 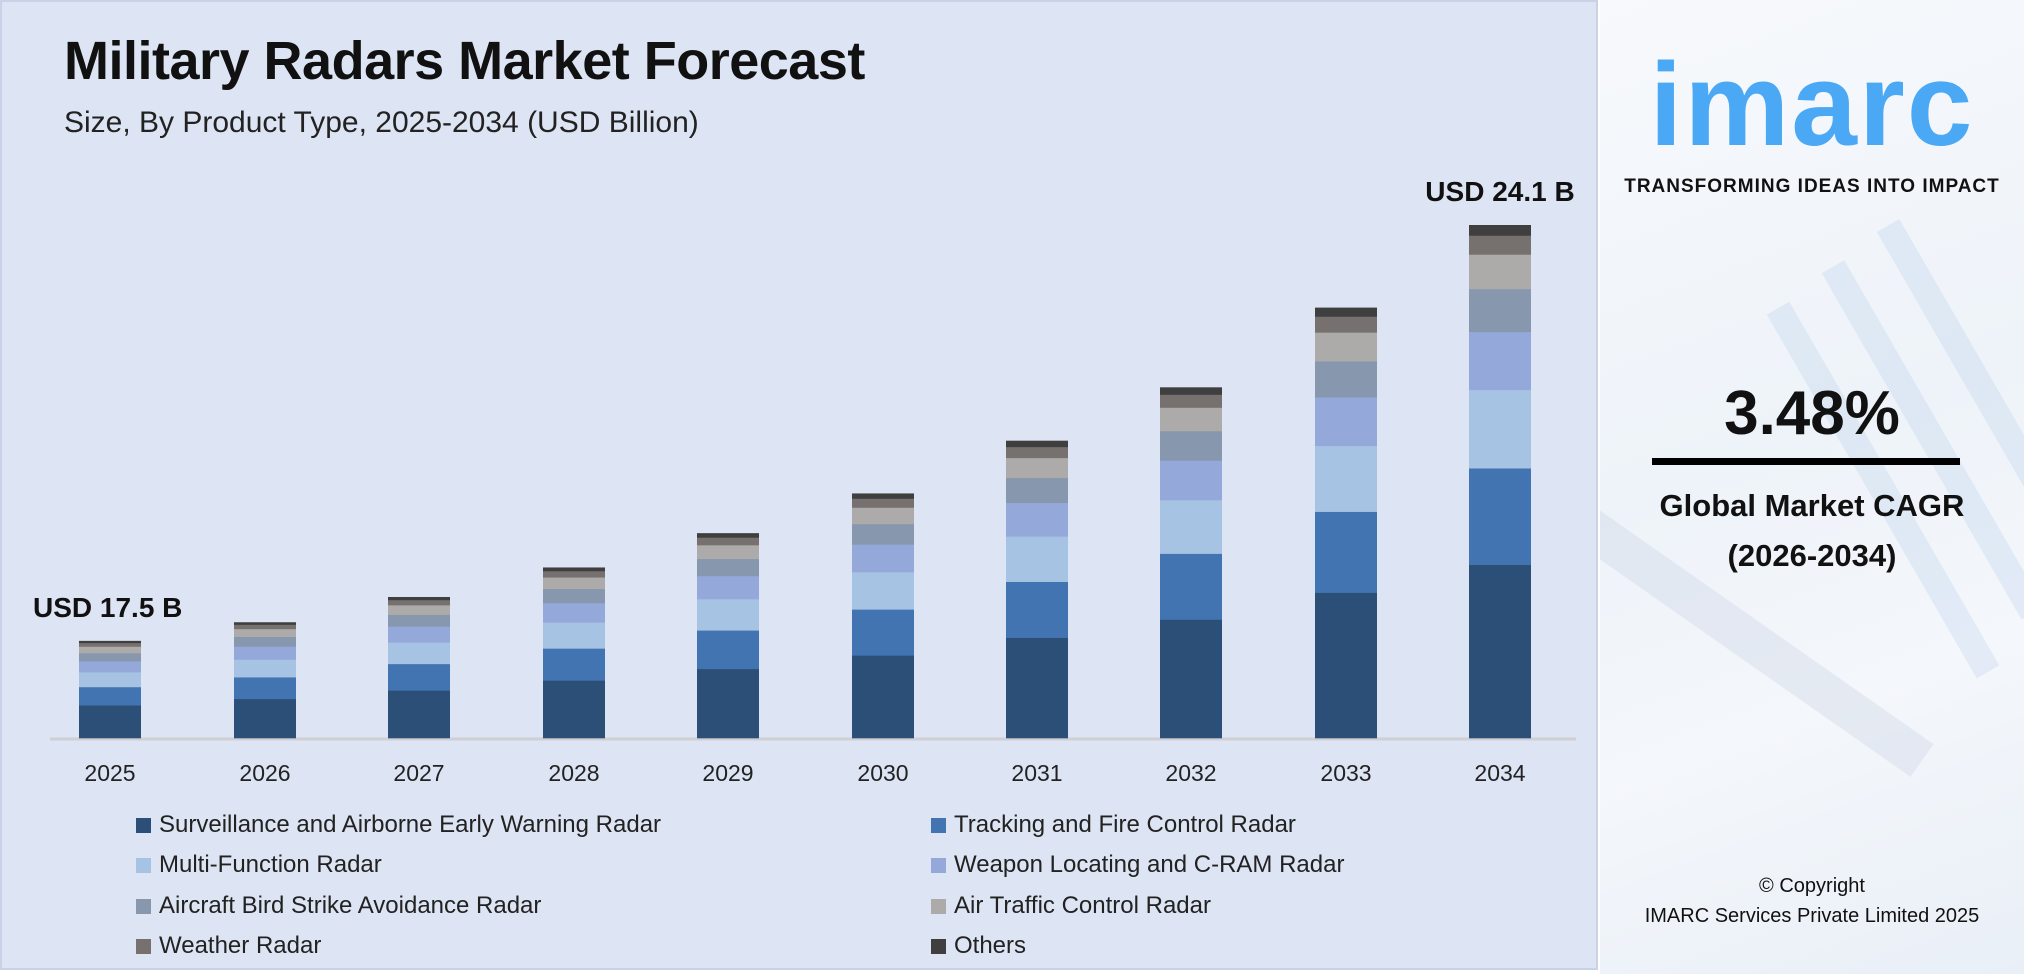 I want to click on legend-item: Multi-Function Radar, so click(x=259, y=865).